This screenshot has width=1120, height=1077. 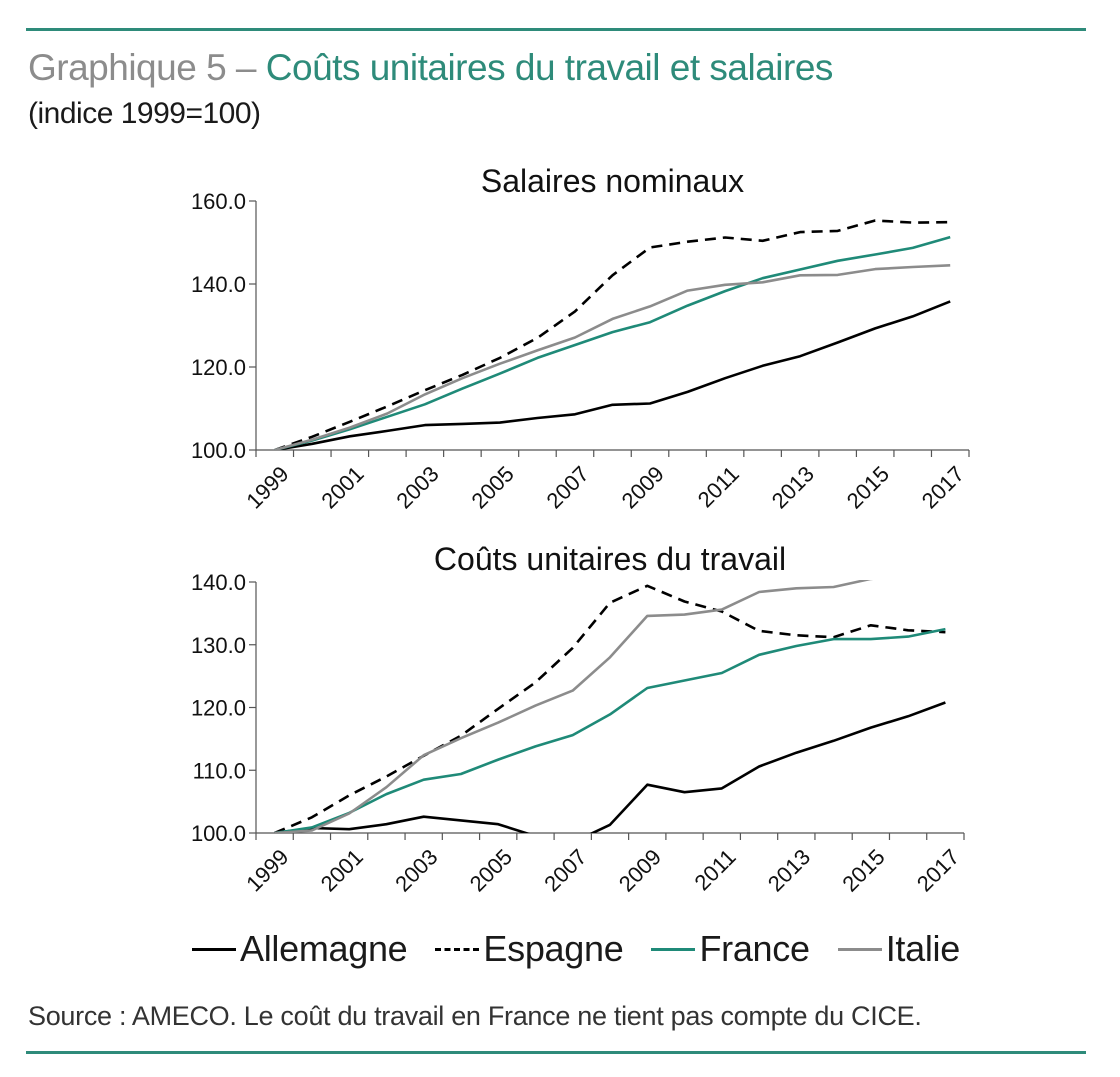 What do you see at coordinates (923, 948) in the screenshot?
I see `legend-label-italie: Italie` at bounding box center [923, 948].